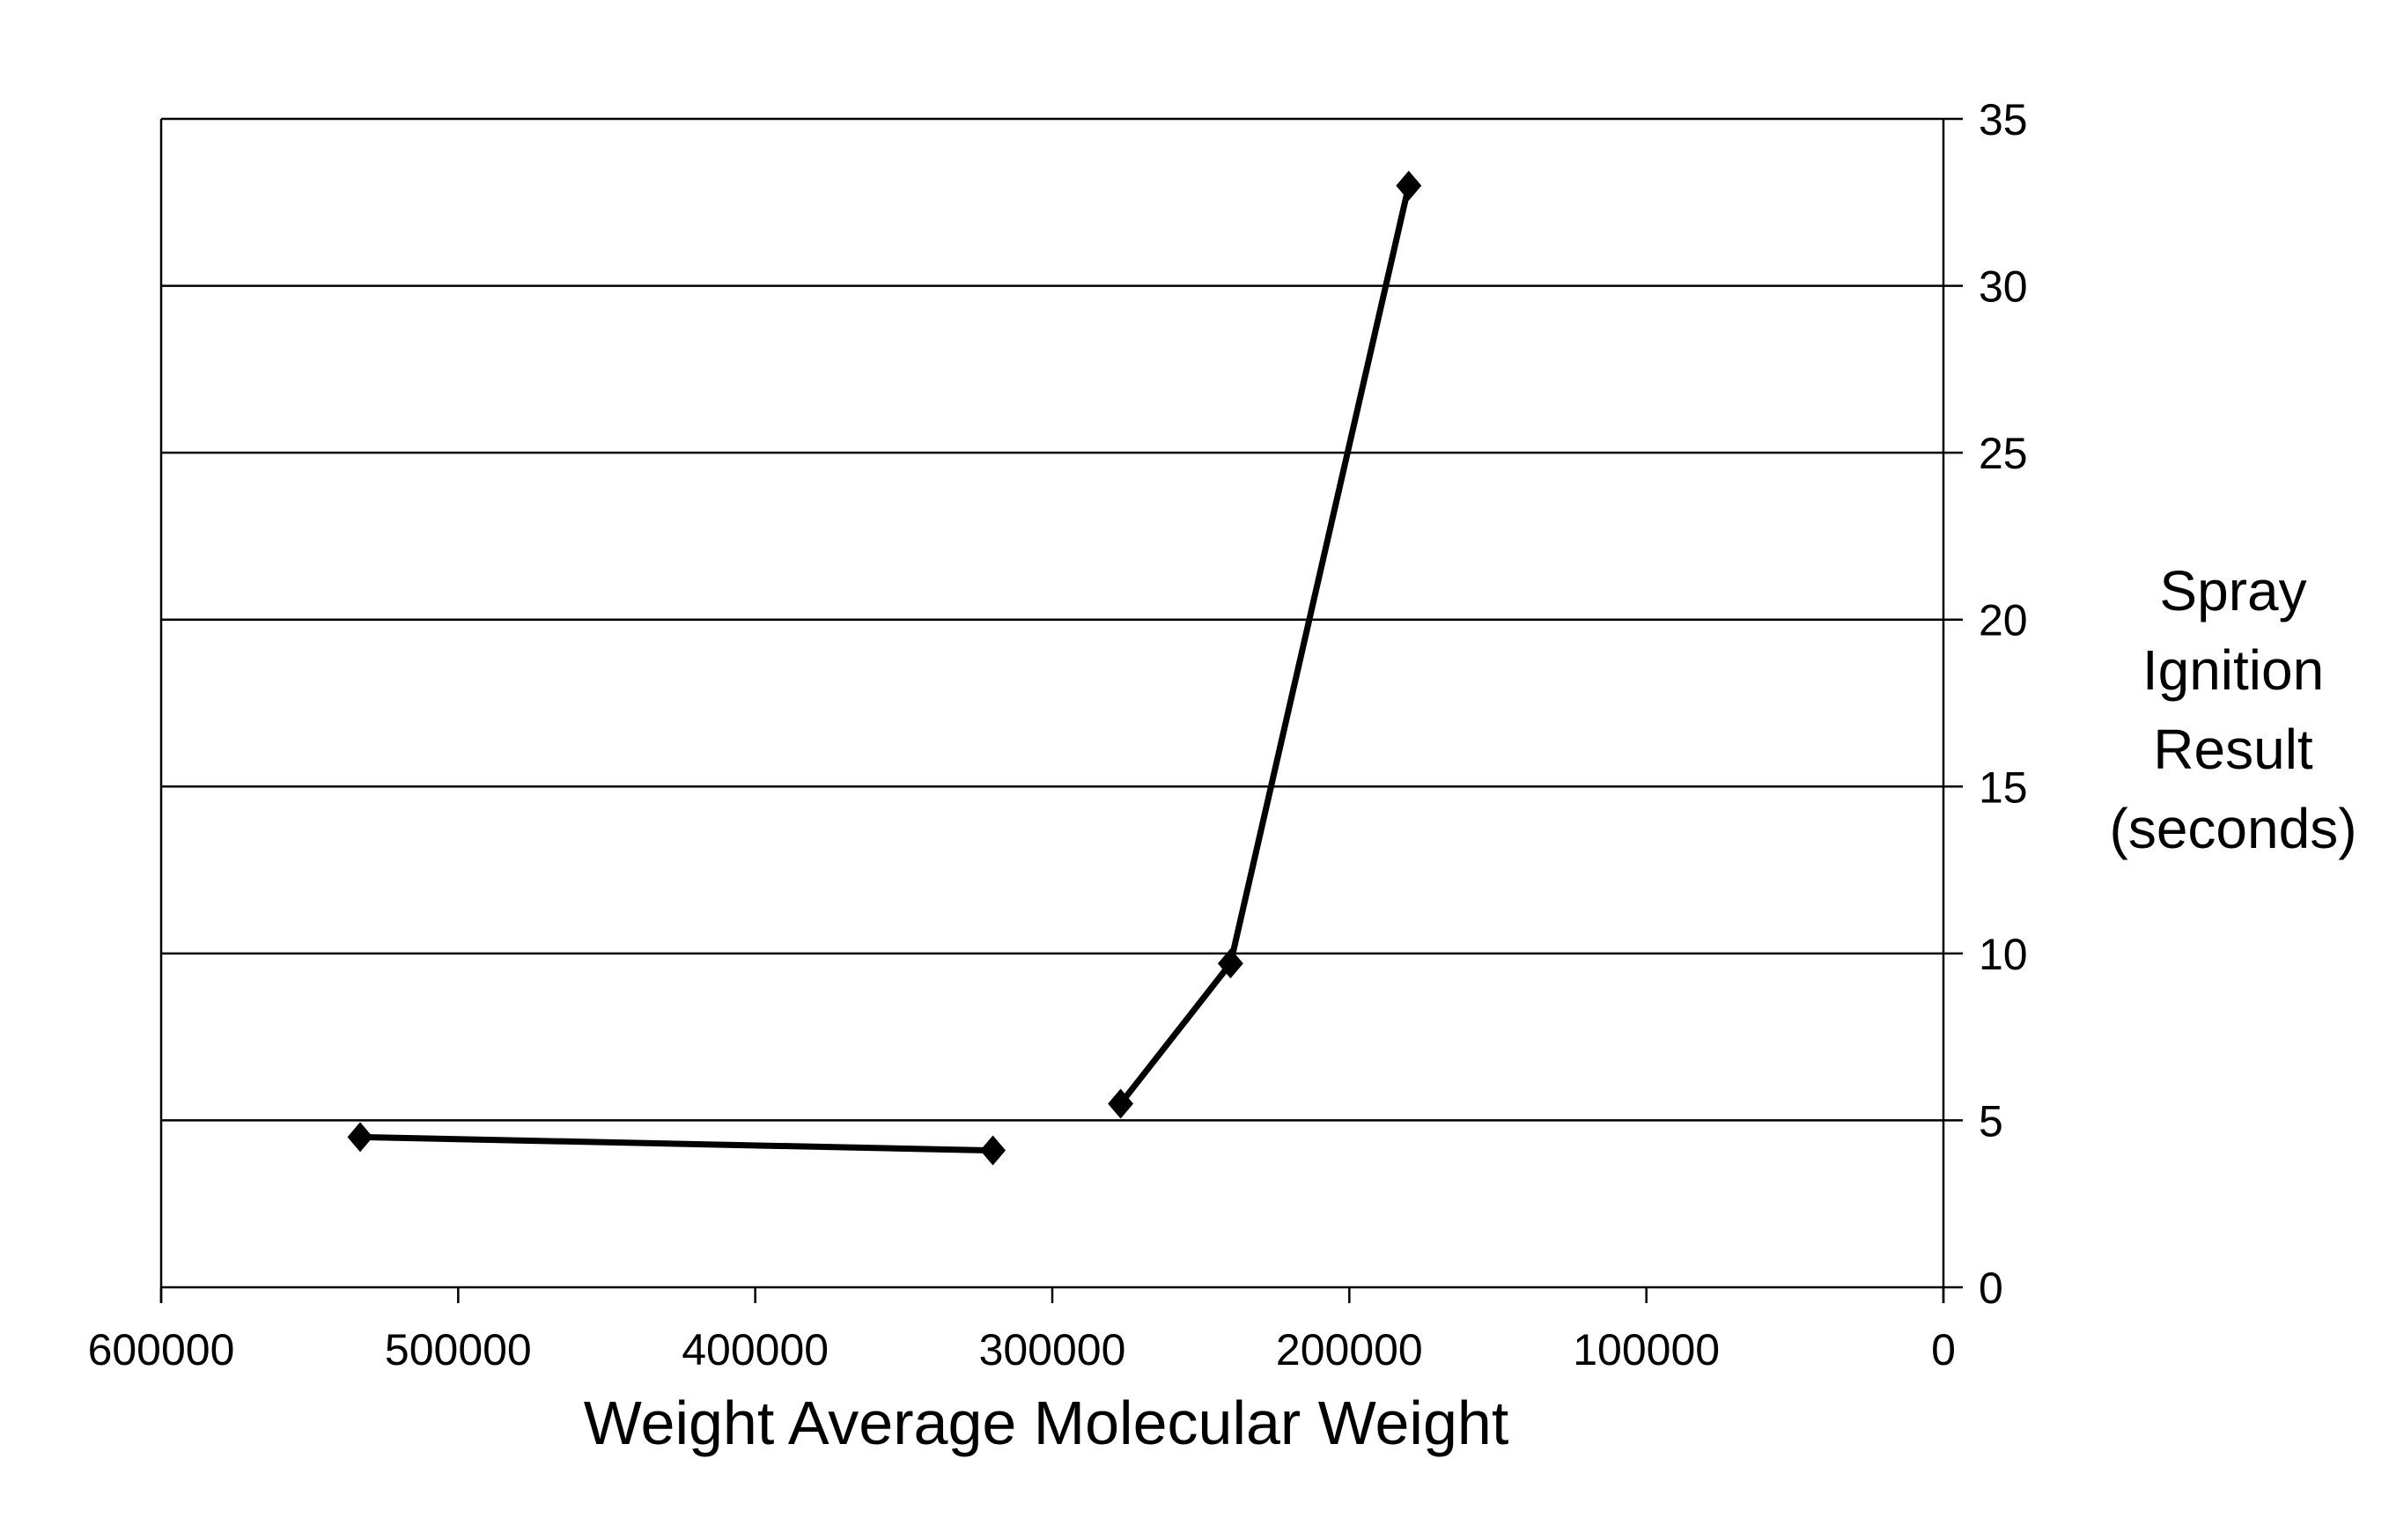  I want to click on x-tick-label: 600000, so click(161, 1349).